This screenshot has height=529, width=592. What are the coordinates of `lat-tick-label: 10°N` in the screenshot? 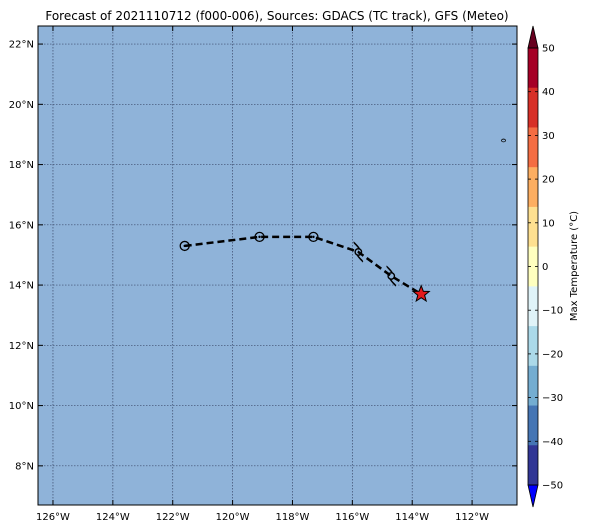 It's located at (21, 406).